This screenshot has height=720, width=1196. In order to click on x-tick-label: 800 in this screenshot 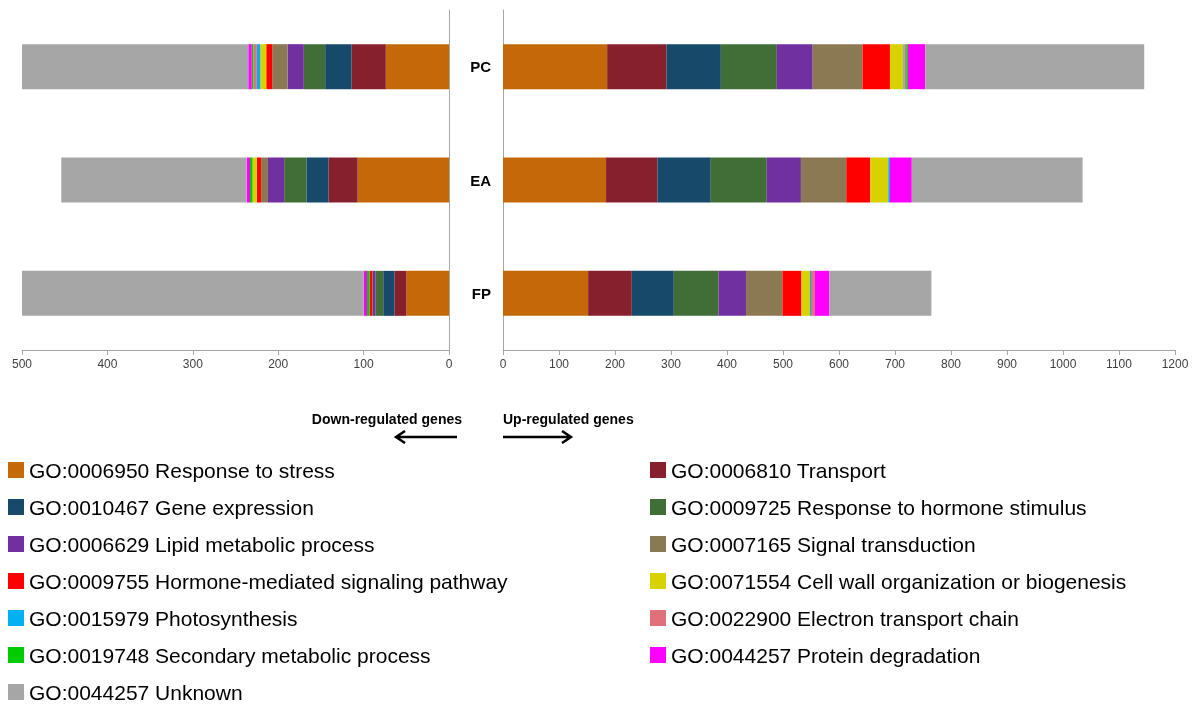, I will do `click(951, 364)`.